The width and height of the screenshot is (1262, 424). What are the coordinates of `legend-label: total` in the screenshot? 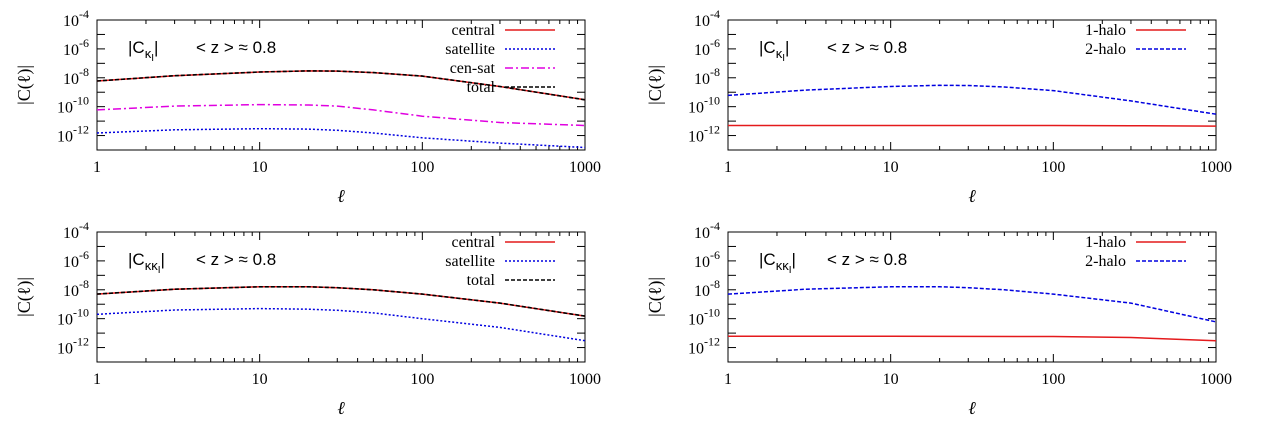 It's located at (481, 280).